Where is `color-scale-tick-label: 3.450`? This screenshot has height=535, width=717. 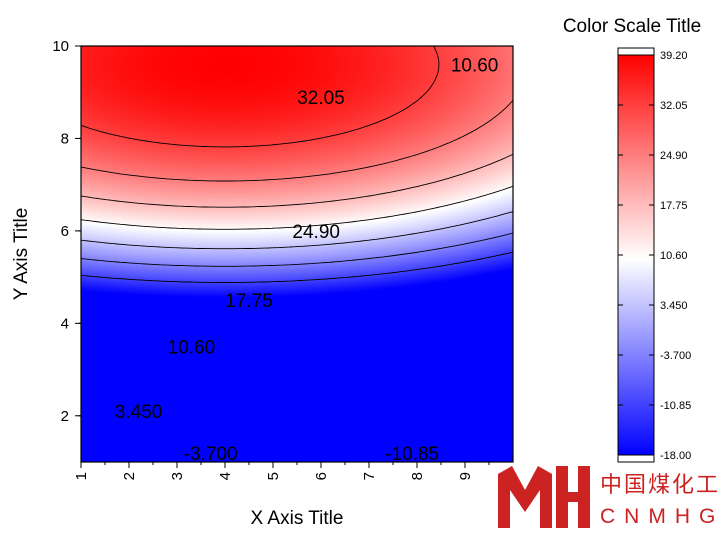 color-scale-tick-label: 3.450 is located at coordinates (674, 306).